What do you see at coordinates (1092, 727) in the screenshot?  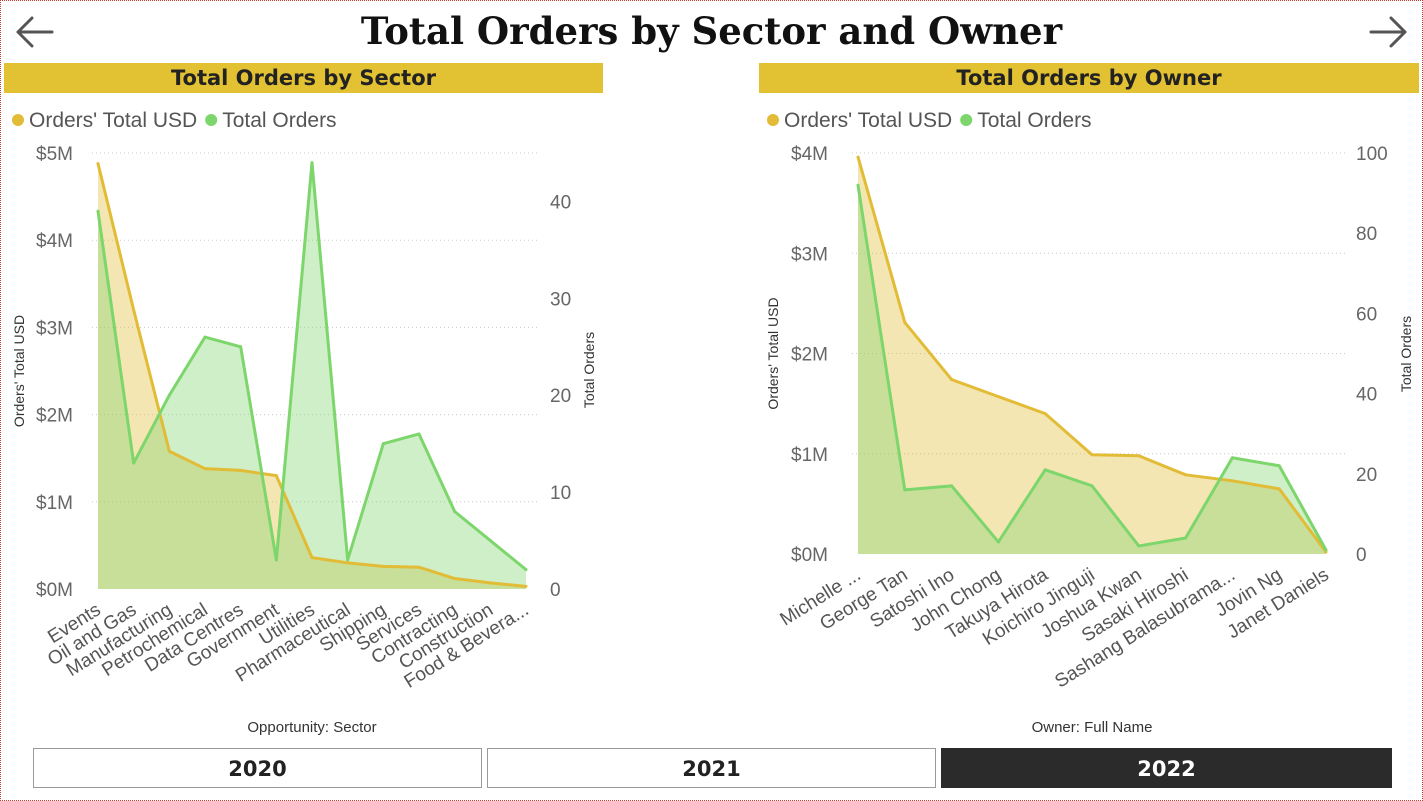 I see `x-axis-title: Owner: Full Name` at bounding box center [1092, 727].